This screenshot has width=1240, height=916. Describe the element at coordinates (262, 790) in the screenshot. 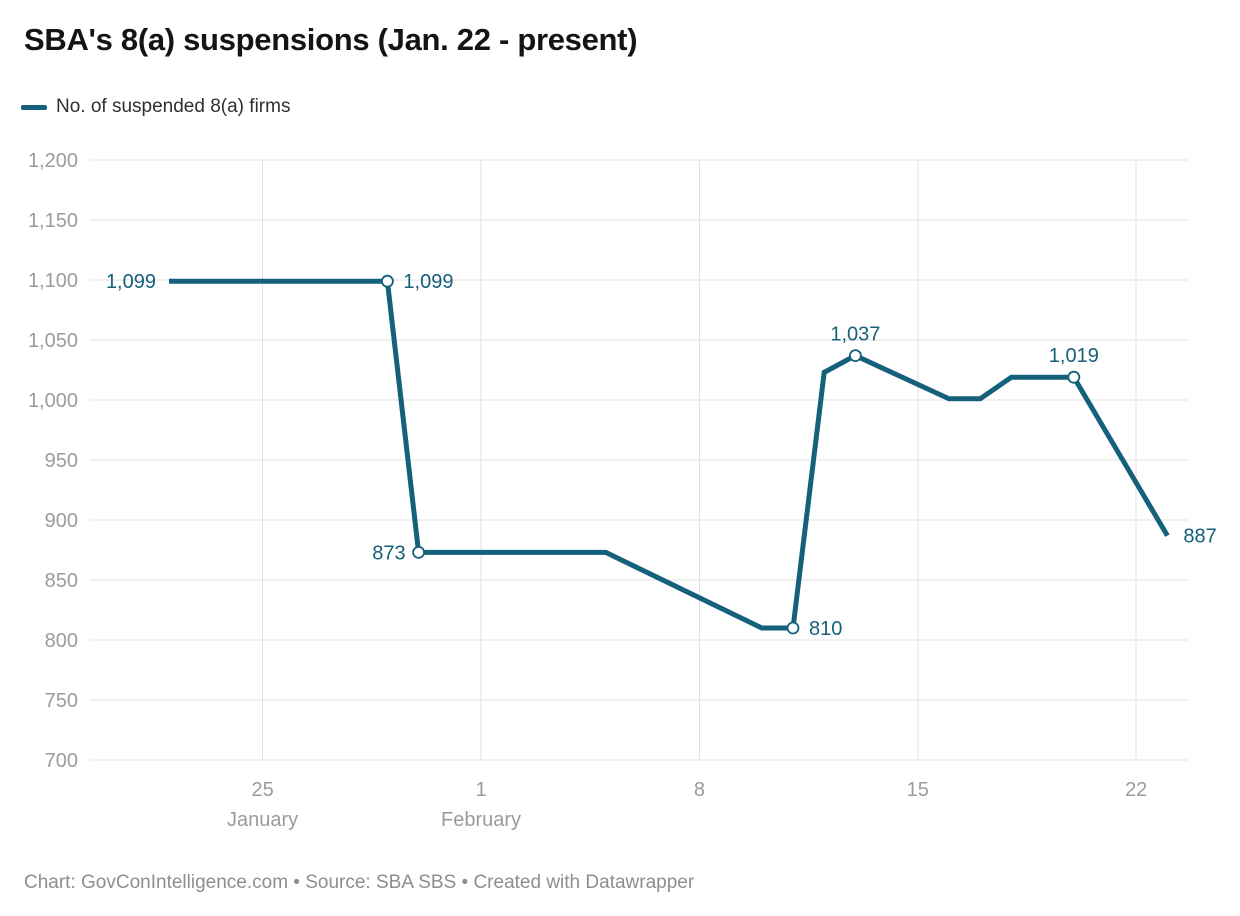

I see `x-tick-day-label: 25` at that location.